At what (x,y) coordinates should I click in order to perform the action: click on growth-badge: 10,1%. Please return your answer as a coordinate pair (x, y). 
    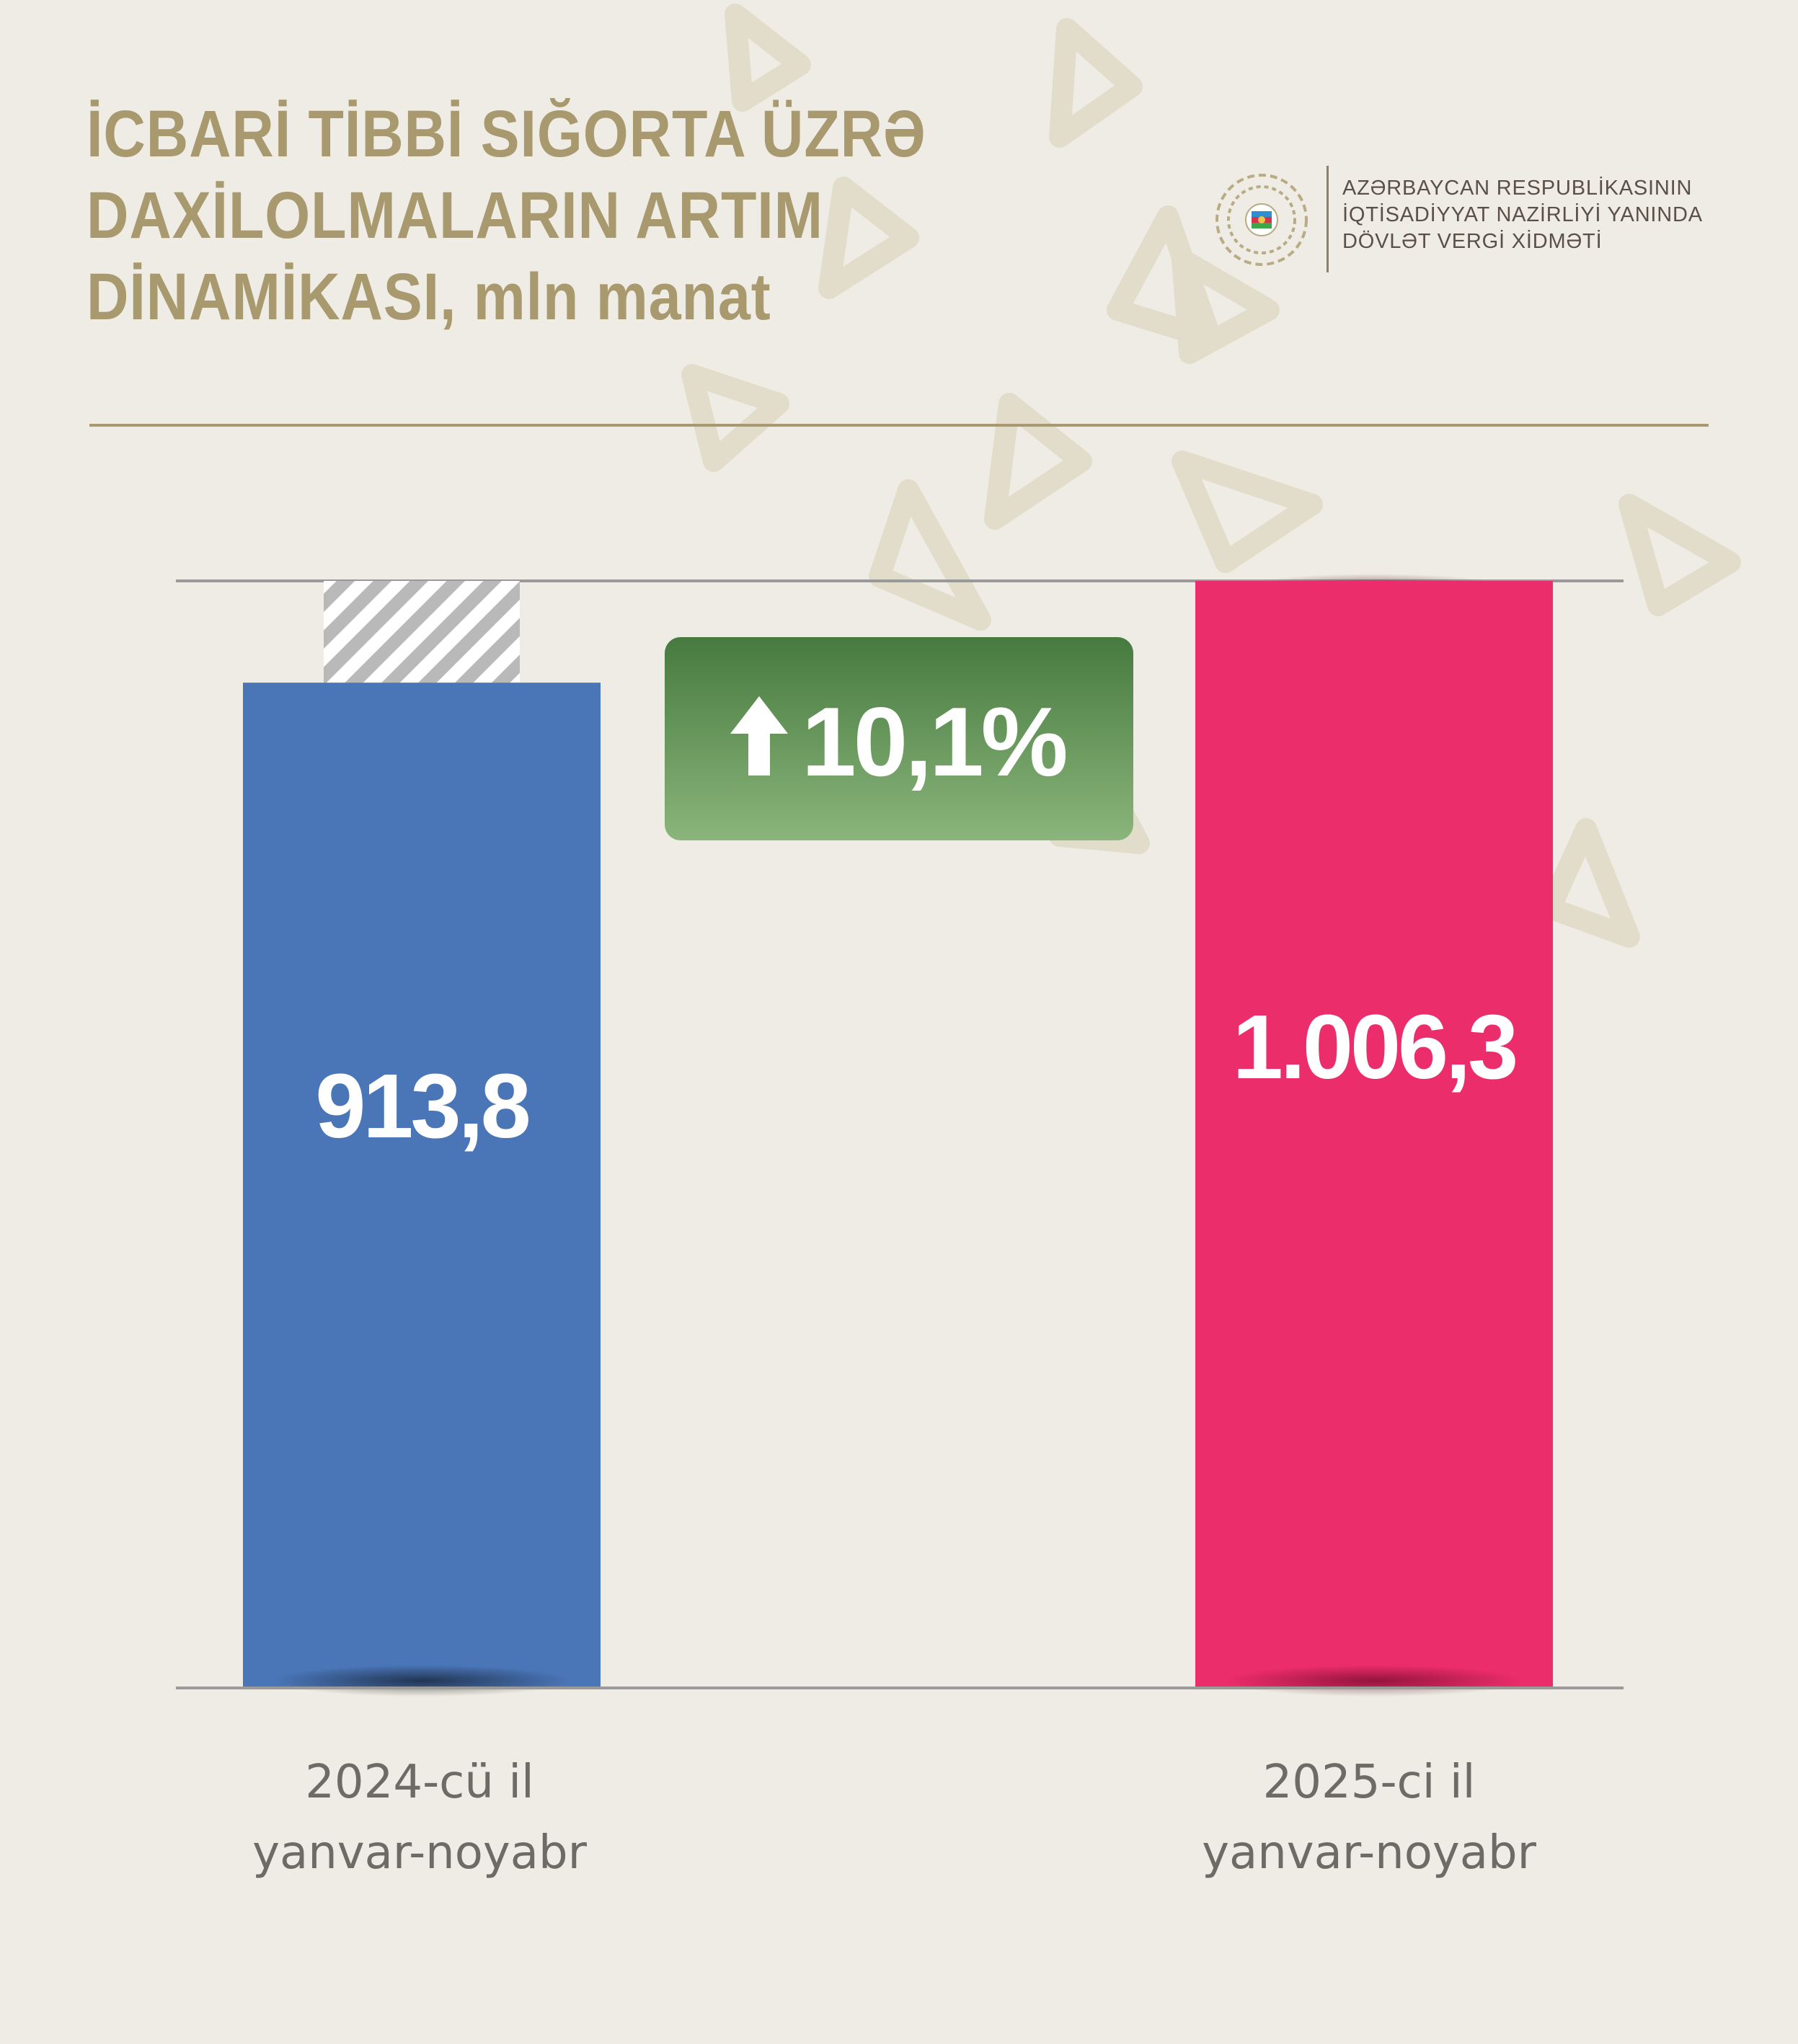
    Looking at the image, I should click on (899, 738).